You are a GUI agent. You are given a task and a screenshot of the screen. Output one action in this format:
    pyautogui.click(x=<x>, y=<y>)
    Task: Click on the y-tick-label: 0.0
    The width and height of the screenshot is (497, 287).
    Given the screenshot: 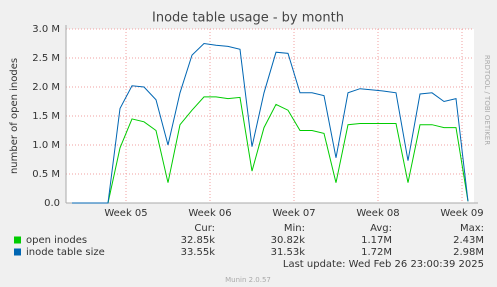 What is the action you would take?
    pyautogui.click(x=52, y=203)
    